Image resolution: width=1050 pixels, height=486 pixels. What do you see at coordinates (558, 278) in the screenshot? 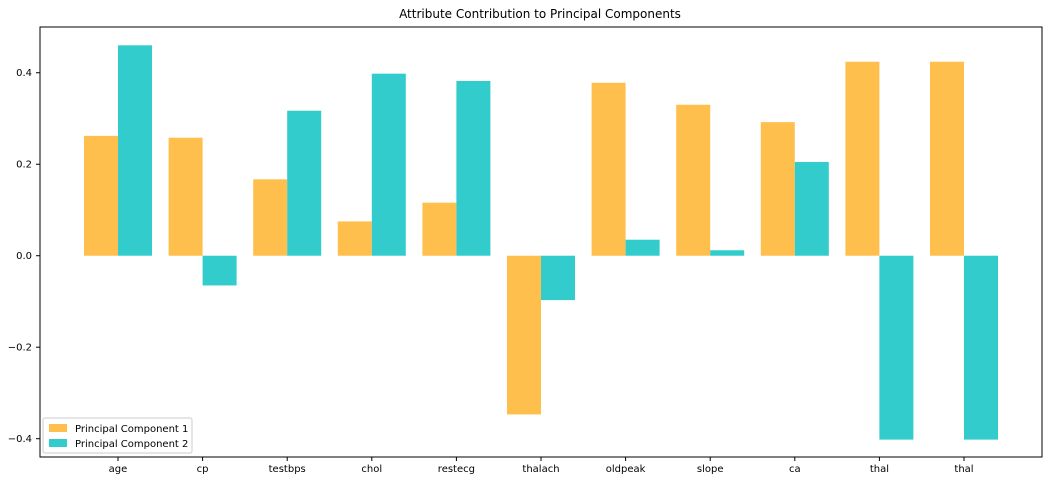
I see `bar-pc2-thalach` at bounding box center [558, 278].